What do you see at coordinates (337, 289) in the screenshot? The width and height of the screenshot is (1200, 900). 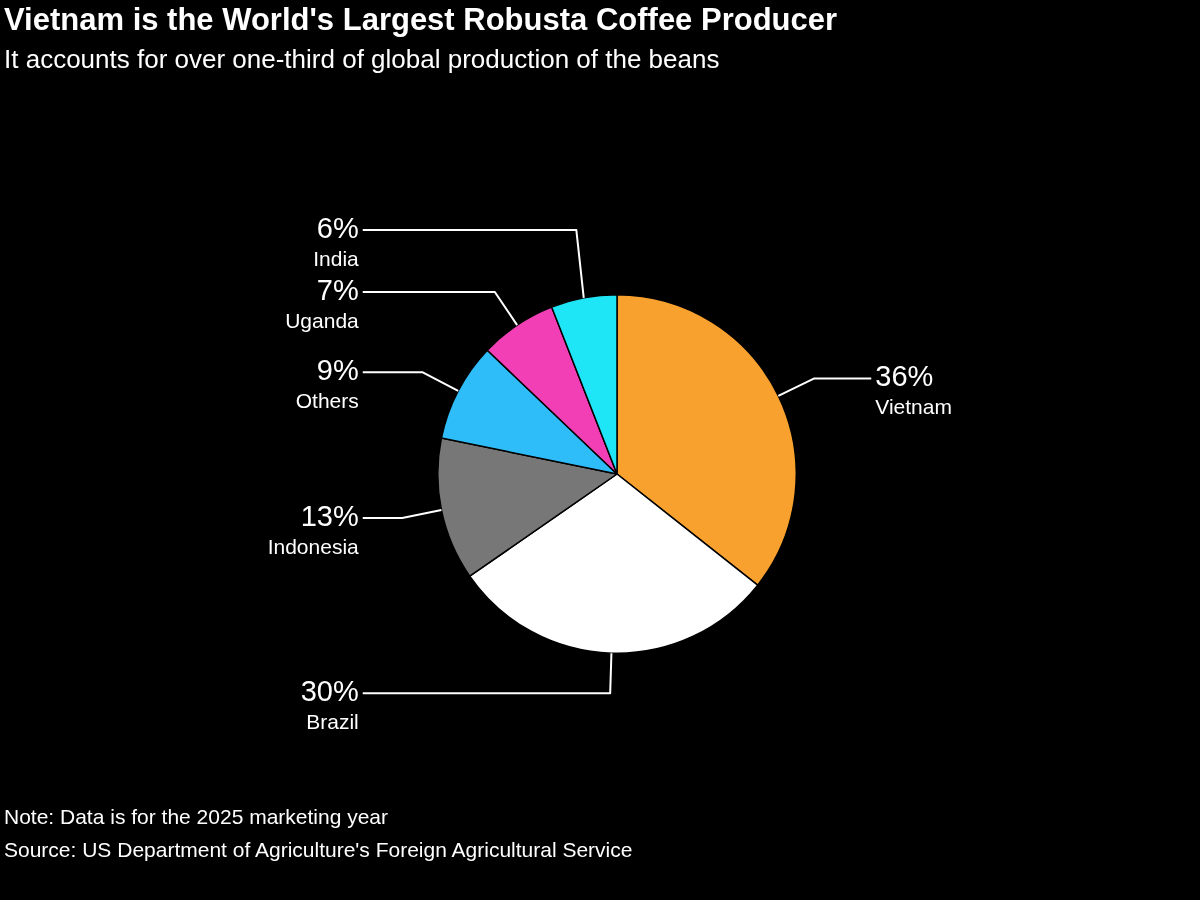 I see `data-label: 7%` at bounding box center [337, 289].